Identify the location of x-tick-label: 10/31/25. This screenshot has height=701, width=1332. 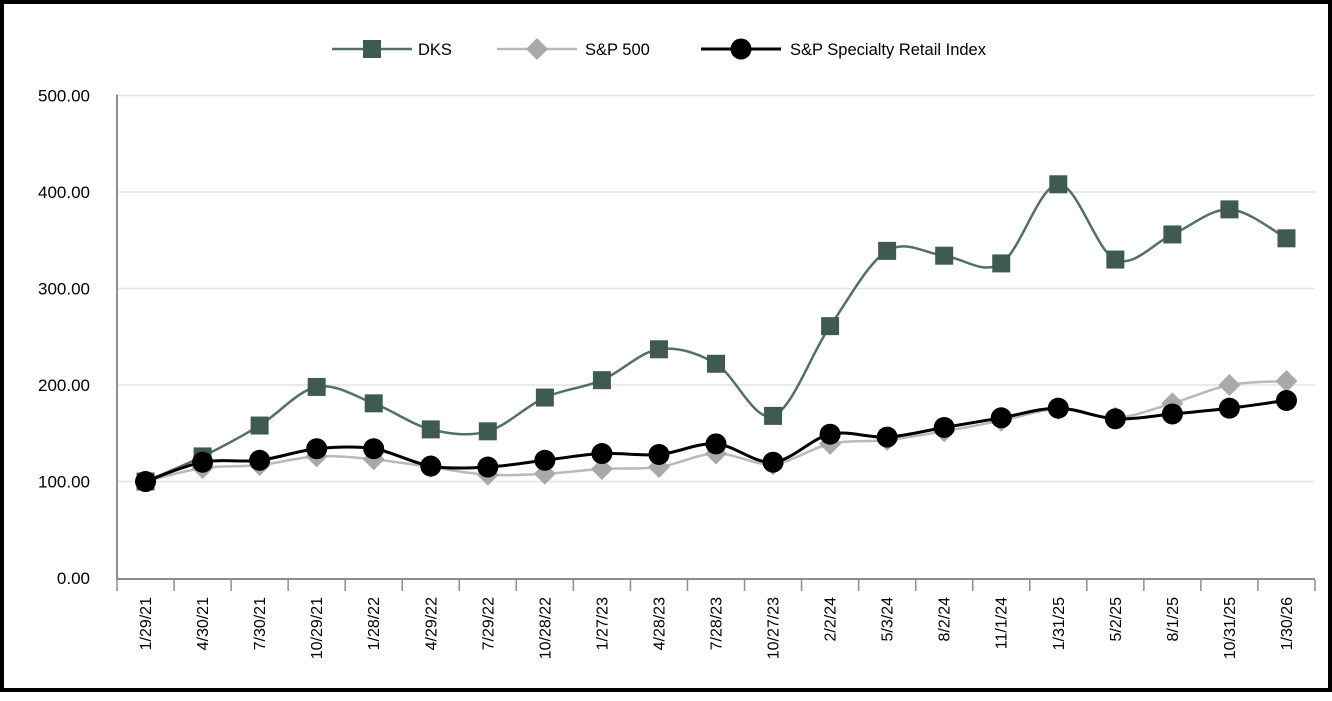
(1230, 628).